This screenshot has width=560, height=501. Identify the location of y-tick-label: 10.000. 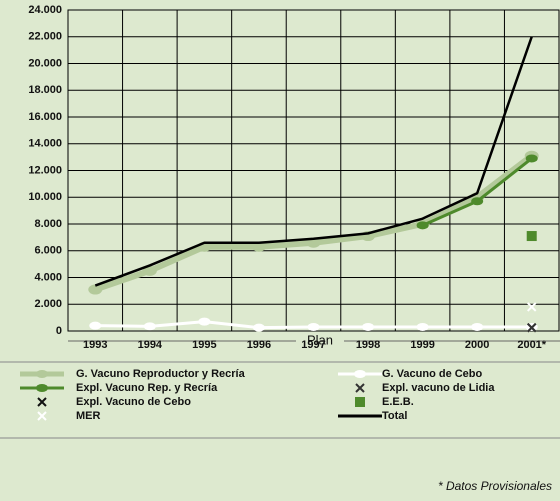
(45, 197).